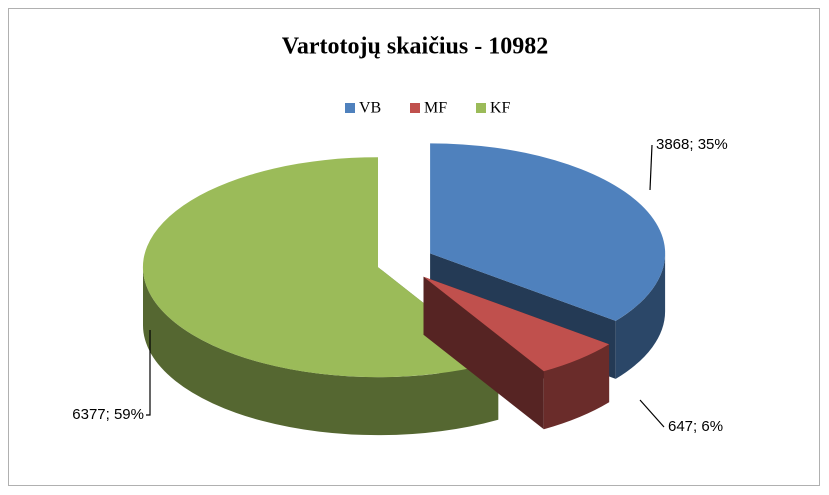 The image size is (829, 495). What do you see at coordinates (108, 414) in the screenshot?
I see `data-label: 6377; 59%` at bounding box center [108, 414].